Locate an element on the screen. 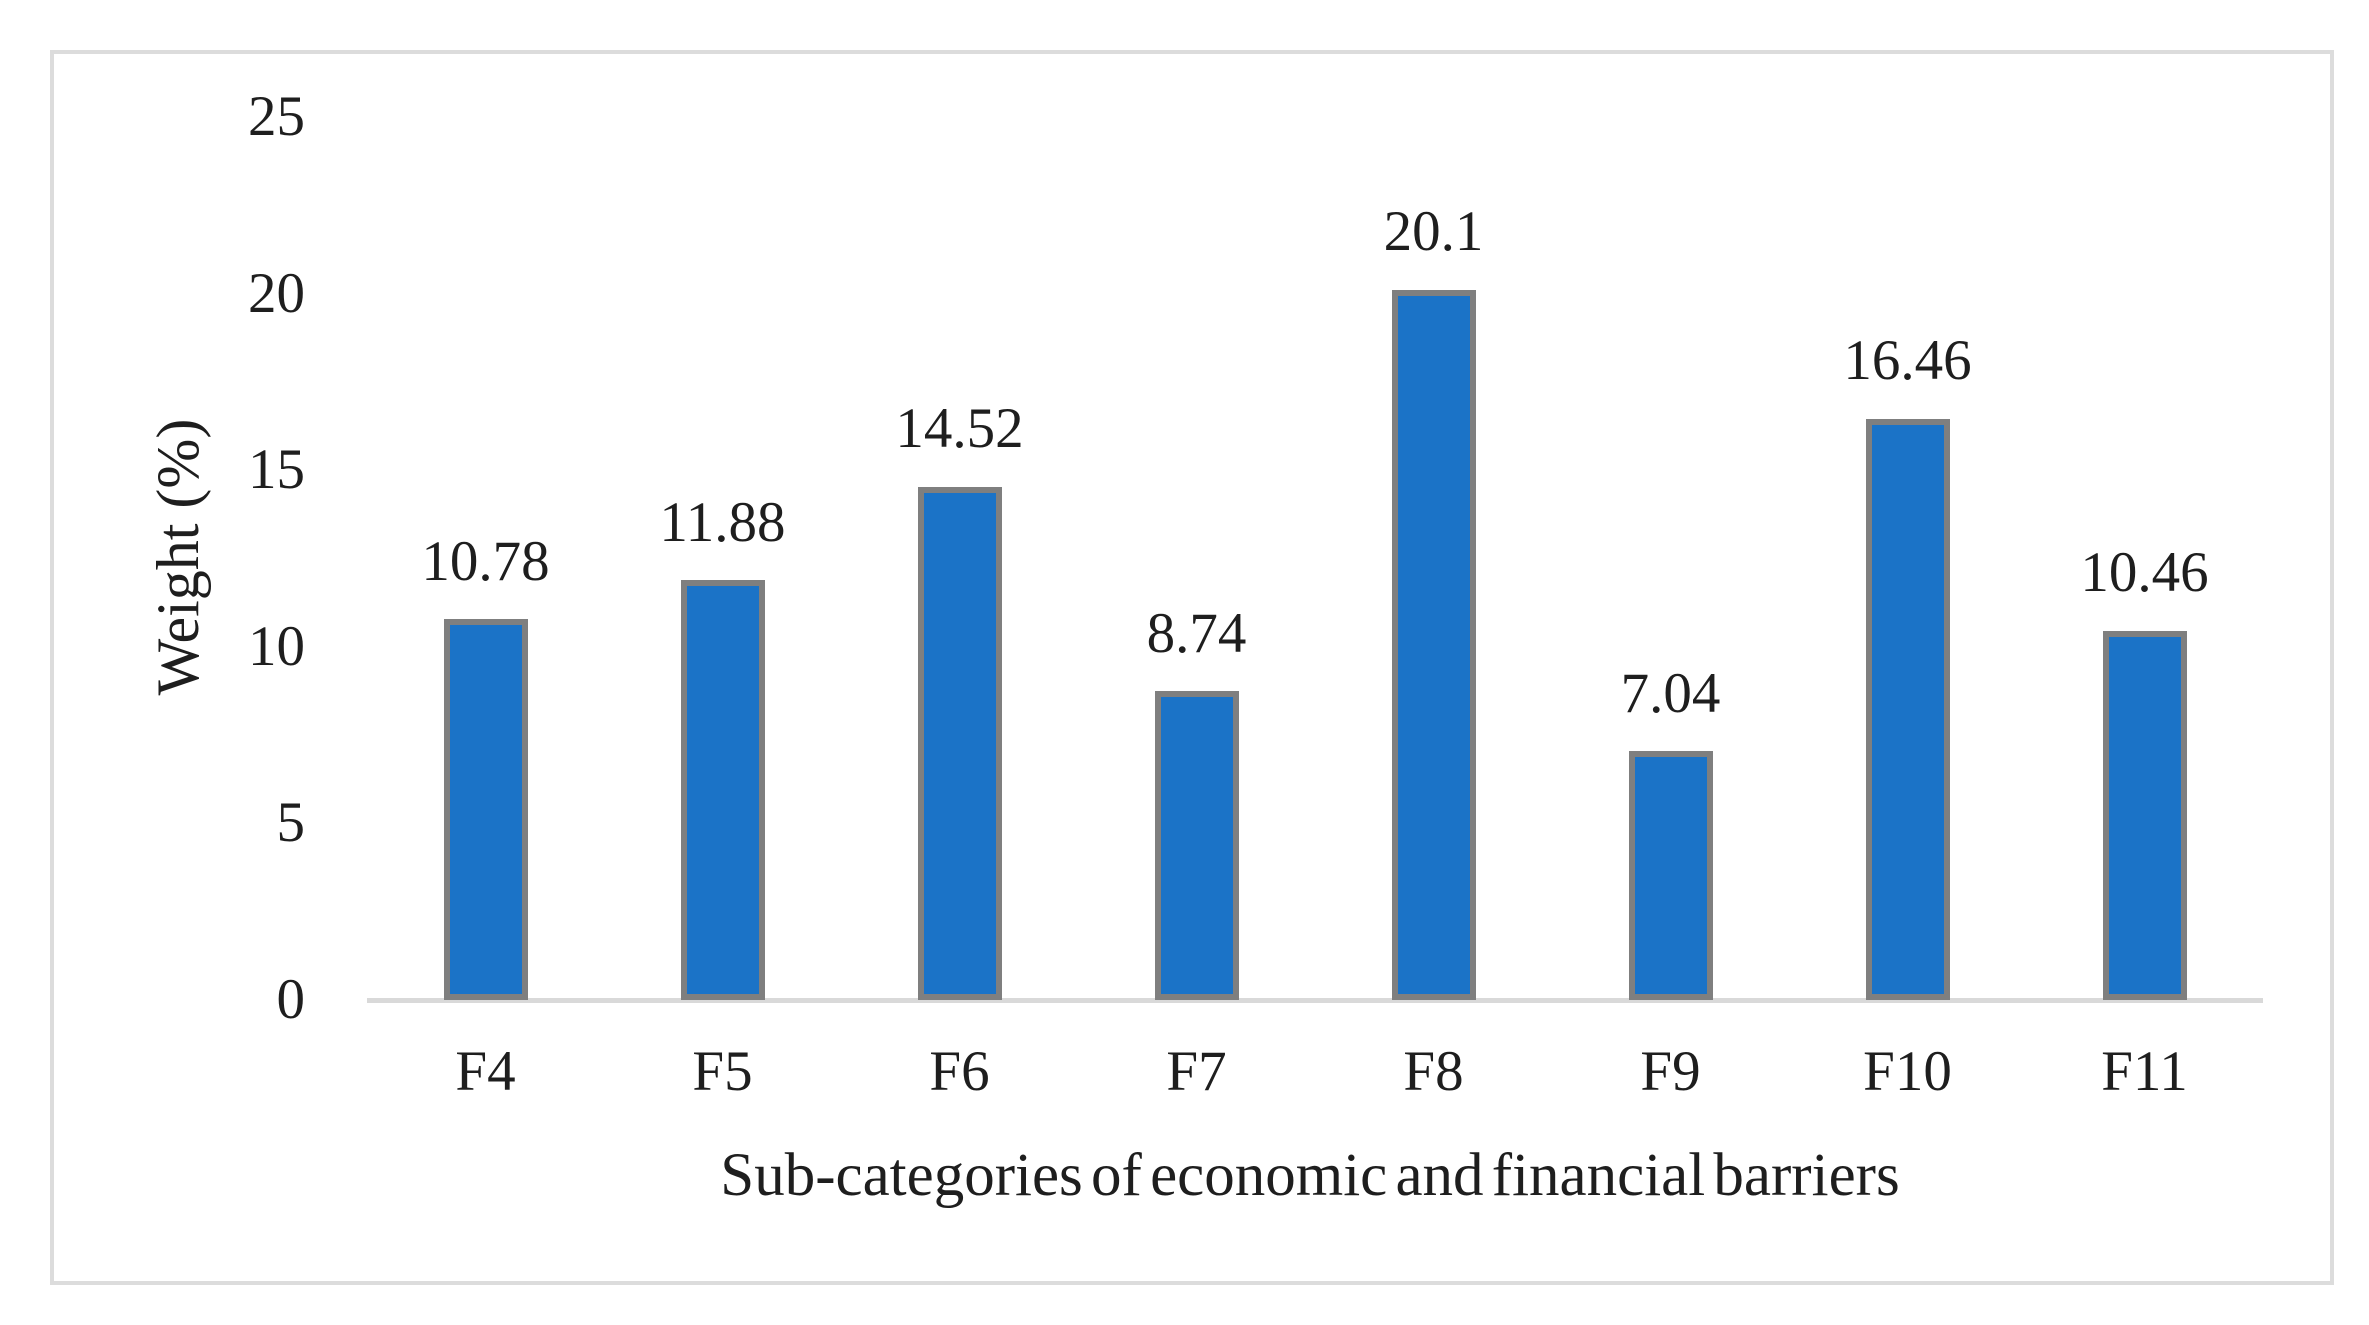 The image size is (2369, 1325). bar-value-label: 14.52 is located at coordinates (959, 429).